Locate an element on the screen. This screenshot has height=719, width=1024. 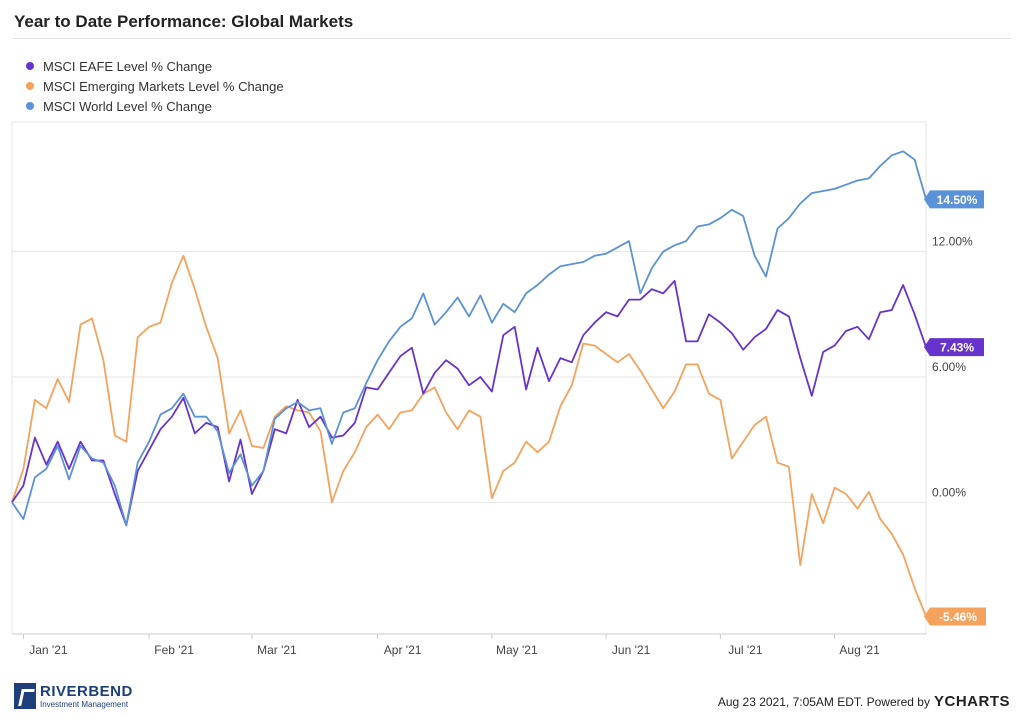
y-tick-label: 6.00% is located at coordinates (949, 367).